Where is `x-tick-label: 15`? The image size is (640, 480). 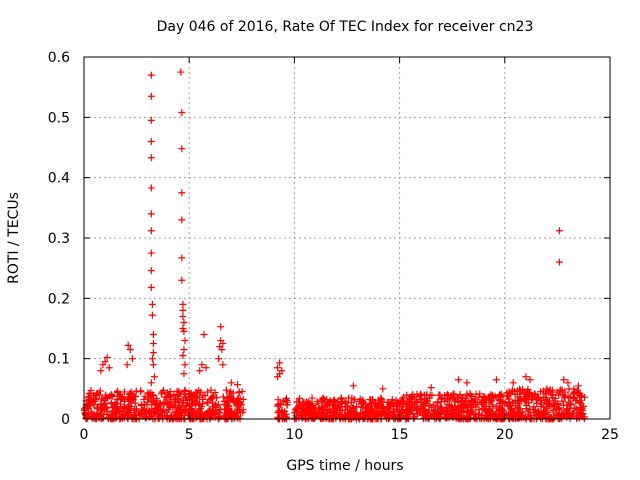
x-tick-label: 15 is located at coordinates (400, 435).